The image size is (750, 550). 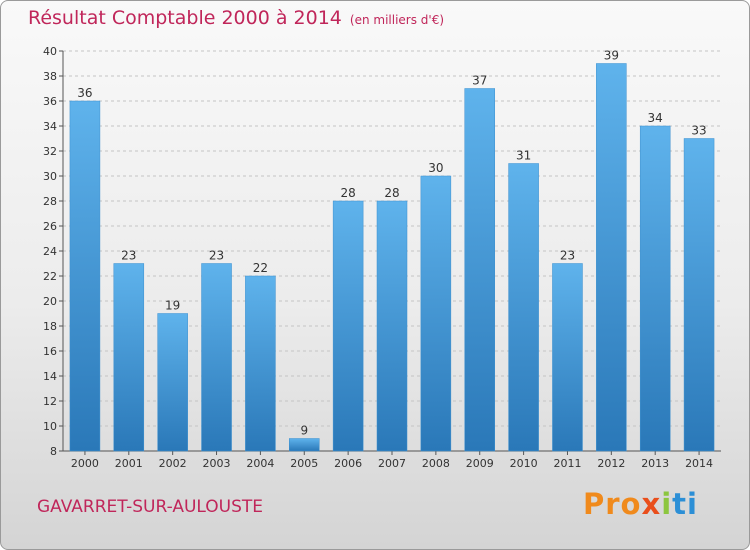 I want to click on x-tick-label: 2002, so click(x=173, y=463).